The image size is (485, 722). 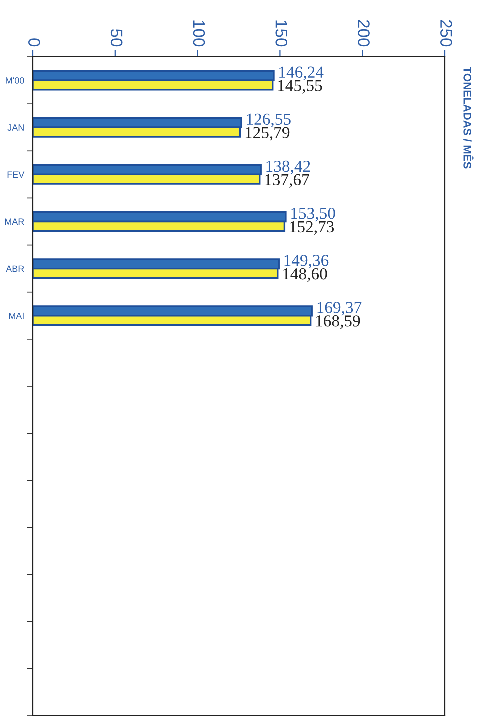 What do you see at coordinates (199, 33) in the screenshot?
I see `x-tick-label: 100` at bounding box center [199, 33].